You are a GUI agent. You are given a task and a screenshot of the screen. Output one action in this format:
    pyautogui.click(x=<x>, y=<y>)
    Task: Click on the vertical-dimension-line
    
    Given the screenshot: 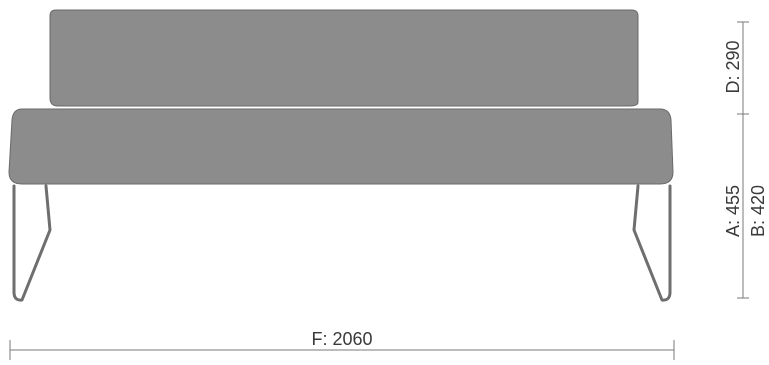 What is the action you would take?
    pyautogui.click(x=743, y=160)
    